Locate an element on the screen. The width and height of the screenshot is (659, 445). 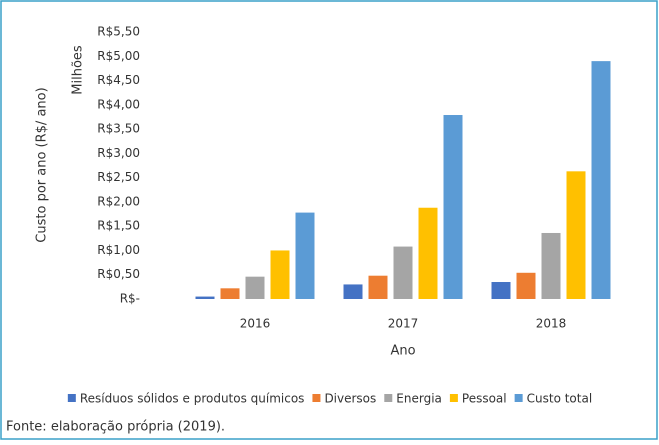
y-tick-label: R$4,00 is located at coordinates (118, 104).